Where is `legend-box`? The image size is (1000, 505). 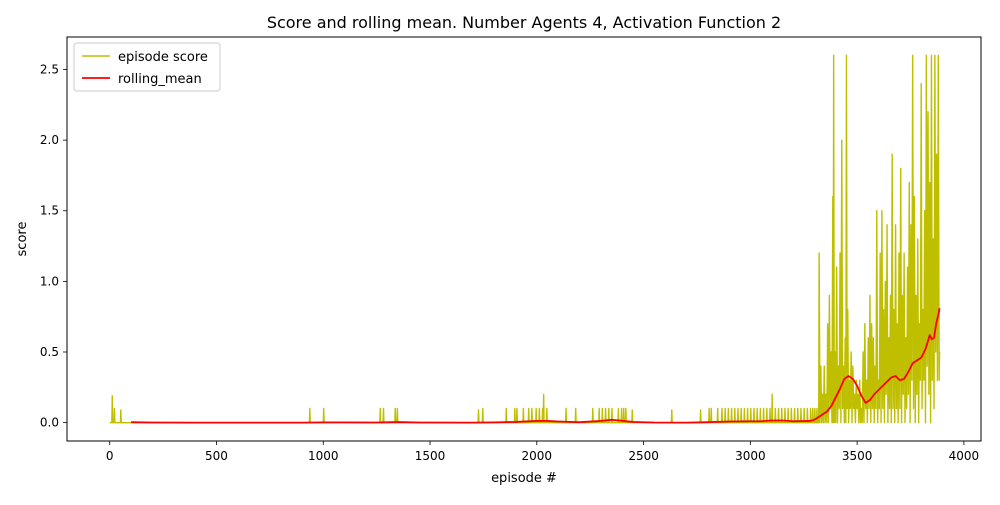
legend-box is located at coordinates (147, 67).